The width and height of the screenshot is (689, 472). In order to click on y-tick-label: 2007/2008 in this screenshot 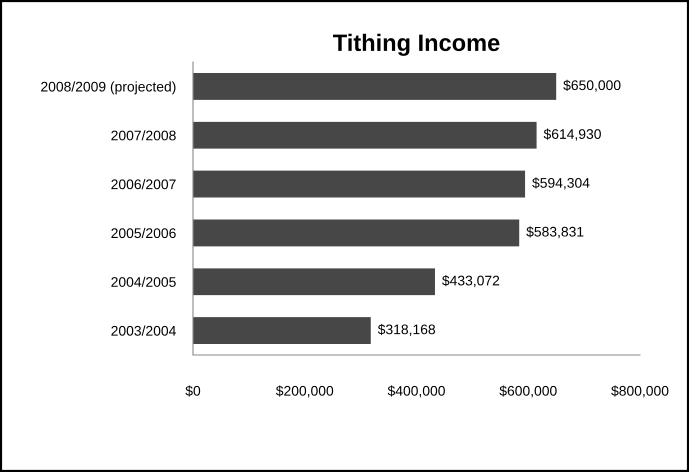, I will do `click(143, 135)`.